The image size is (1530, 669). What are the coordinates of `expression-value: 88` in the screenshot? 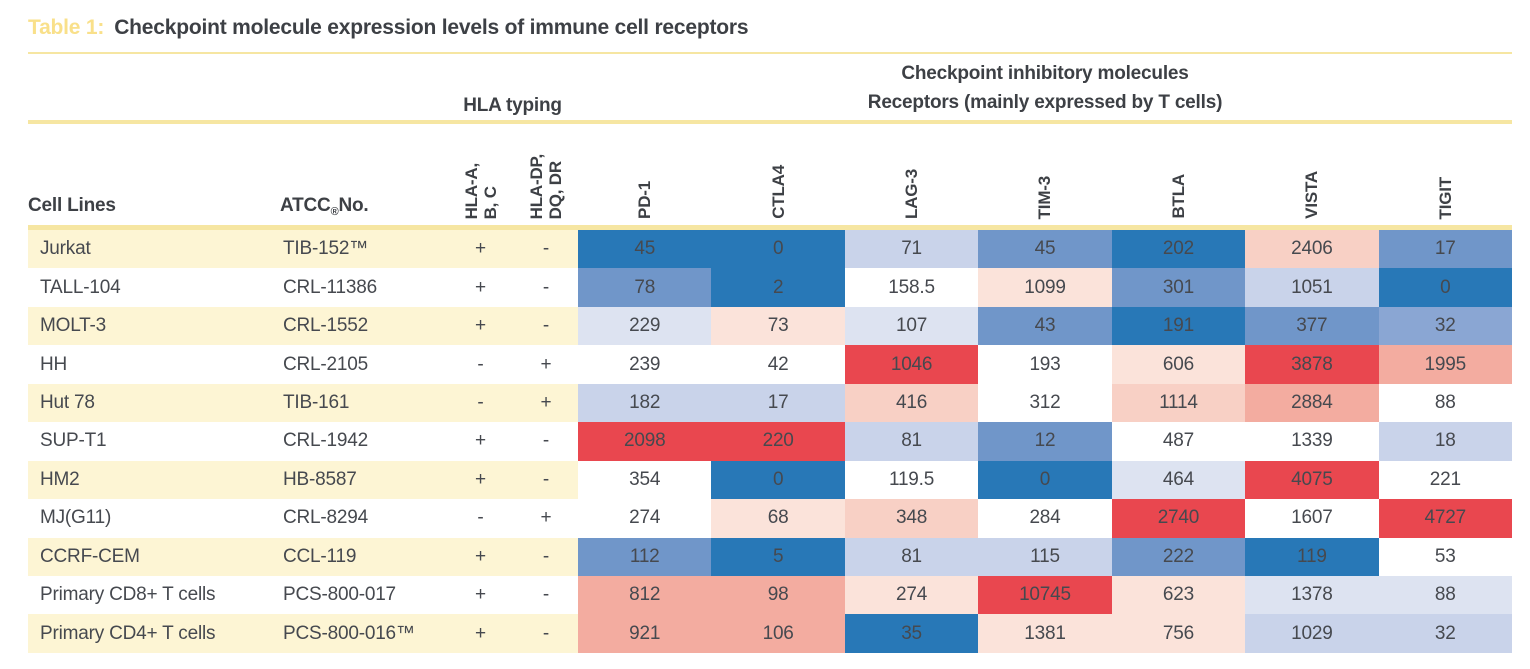 It's located at (1445, 403).